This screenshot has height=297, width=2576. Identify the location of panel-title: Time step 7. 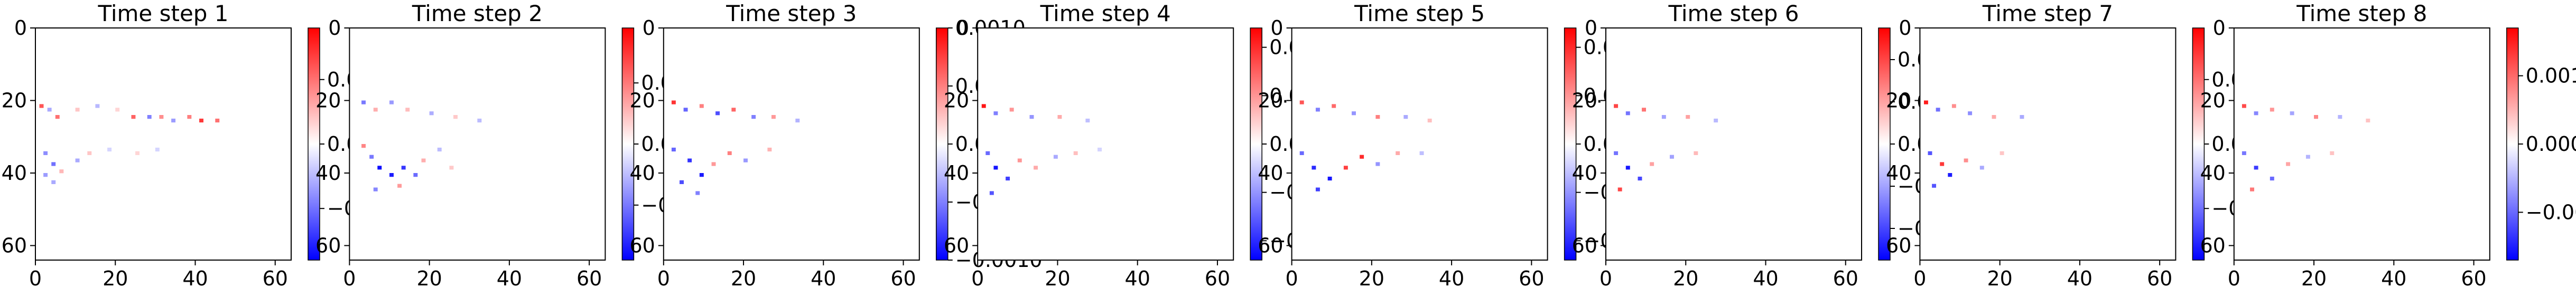
(2047, 13).